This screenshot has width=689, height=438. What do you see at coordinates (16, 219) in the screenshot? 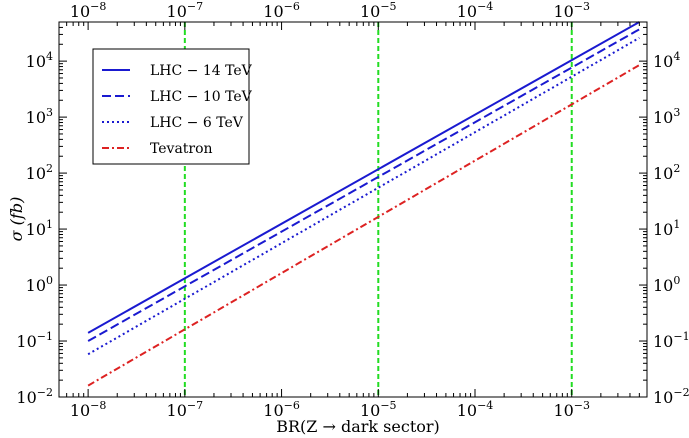
I see `y-axis-label: σ (fb)` at bounding box center [16, 219].